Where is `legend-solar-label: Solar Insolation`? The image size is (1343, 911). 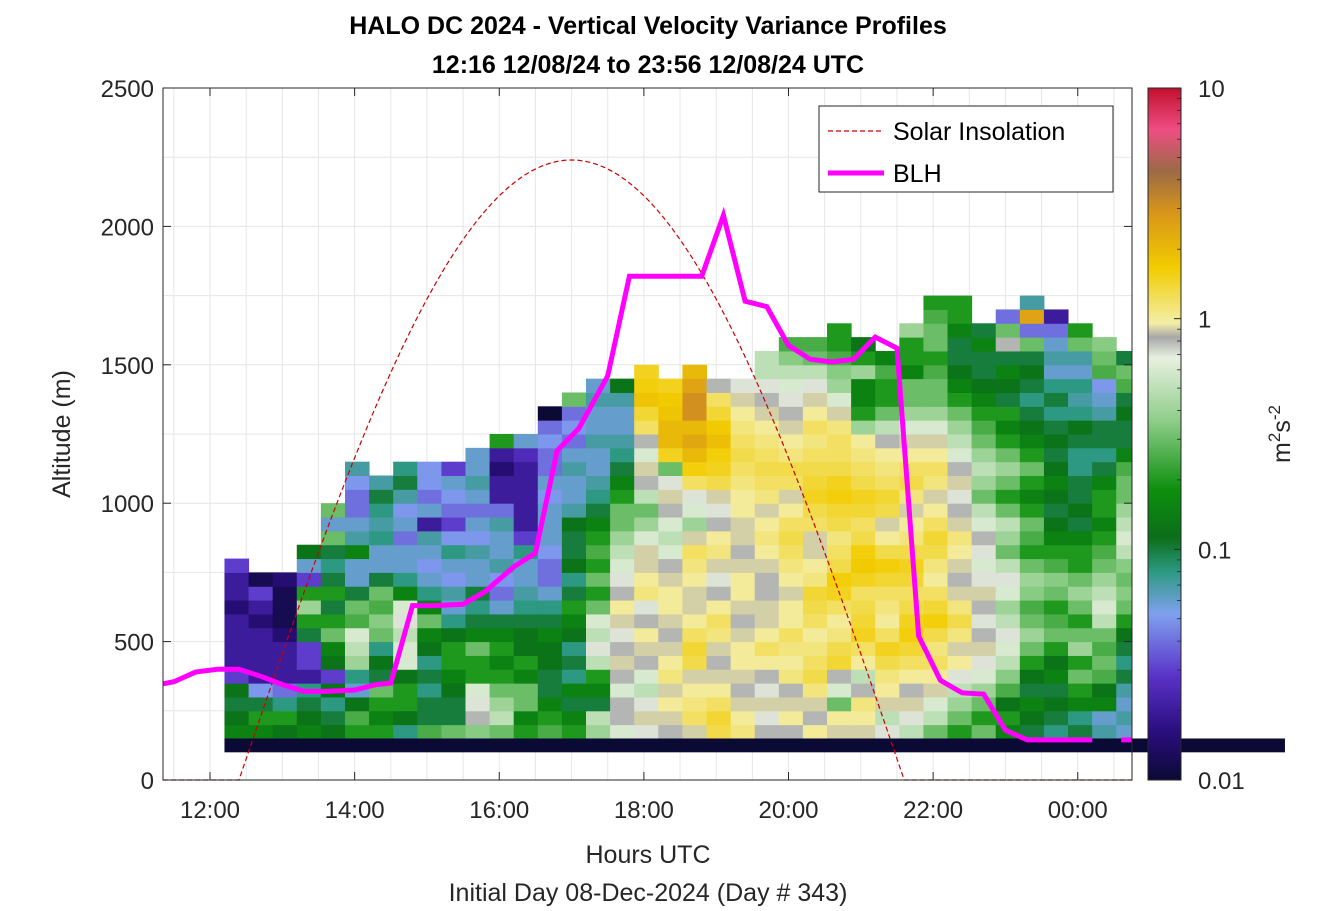
legend-solar-label: Solar Insolation is located at coordinates (979, 132).